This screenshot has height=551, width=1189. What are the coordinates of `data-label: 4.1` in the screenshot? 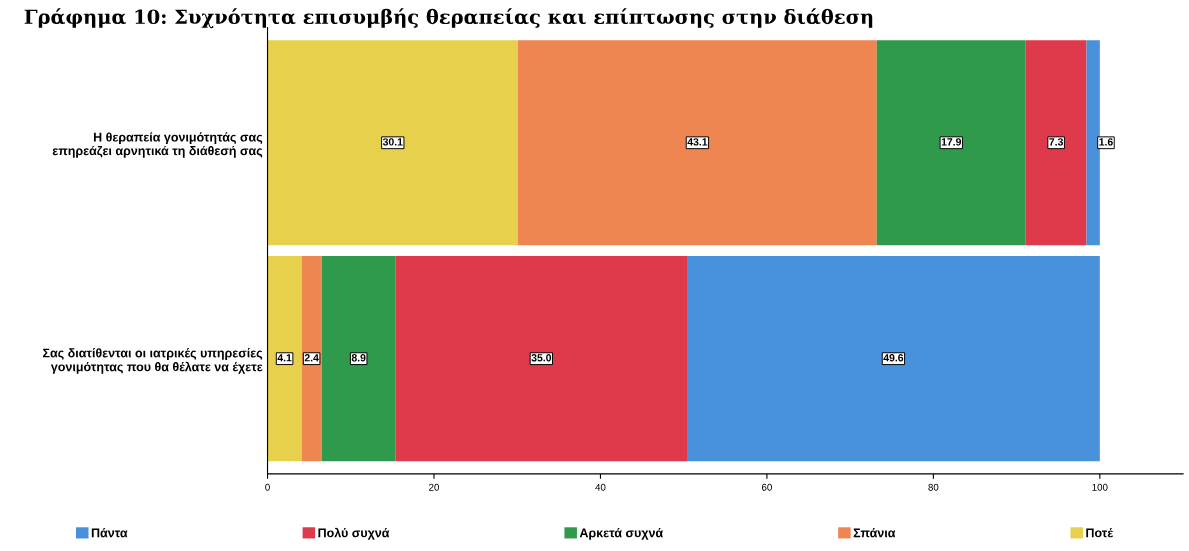 It's located at (284, 358).